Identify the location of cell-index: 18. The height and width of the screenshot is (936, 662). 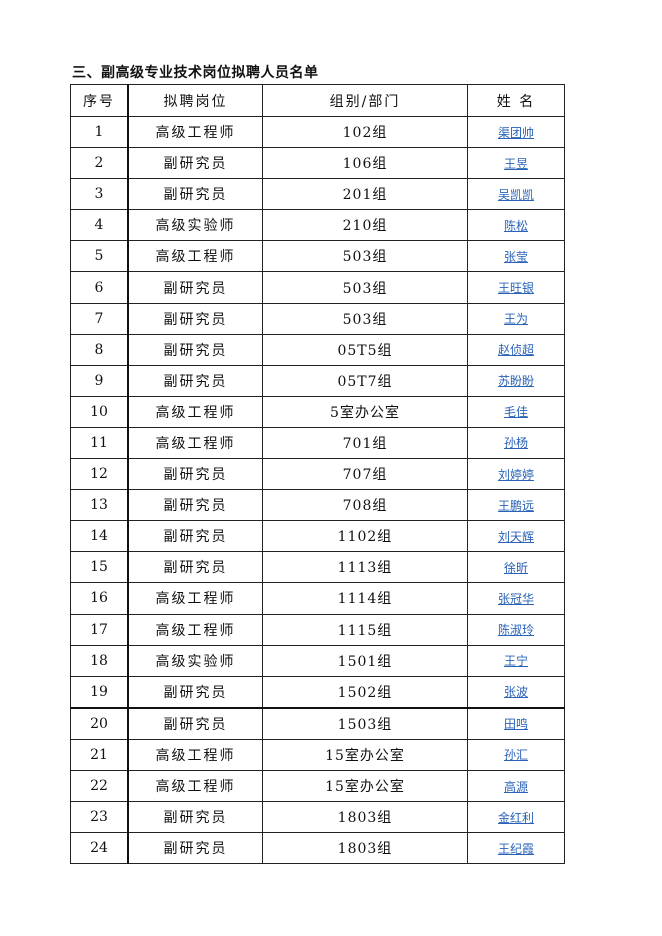
(99, 660).